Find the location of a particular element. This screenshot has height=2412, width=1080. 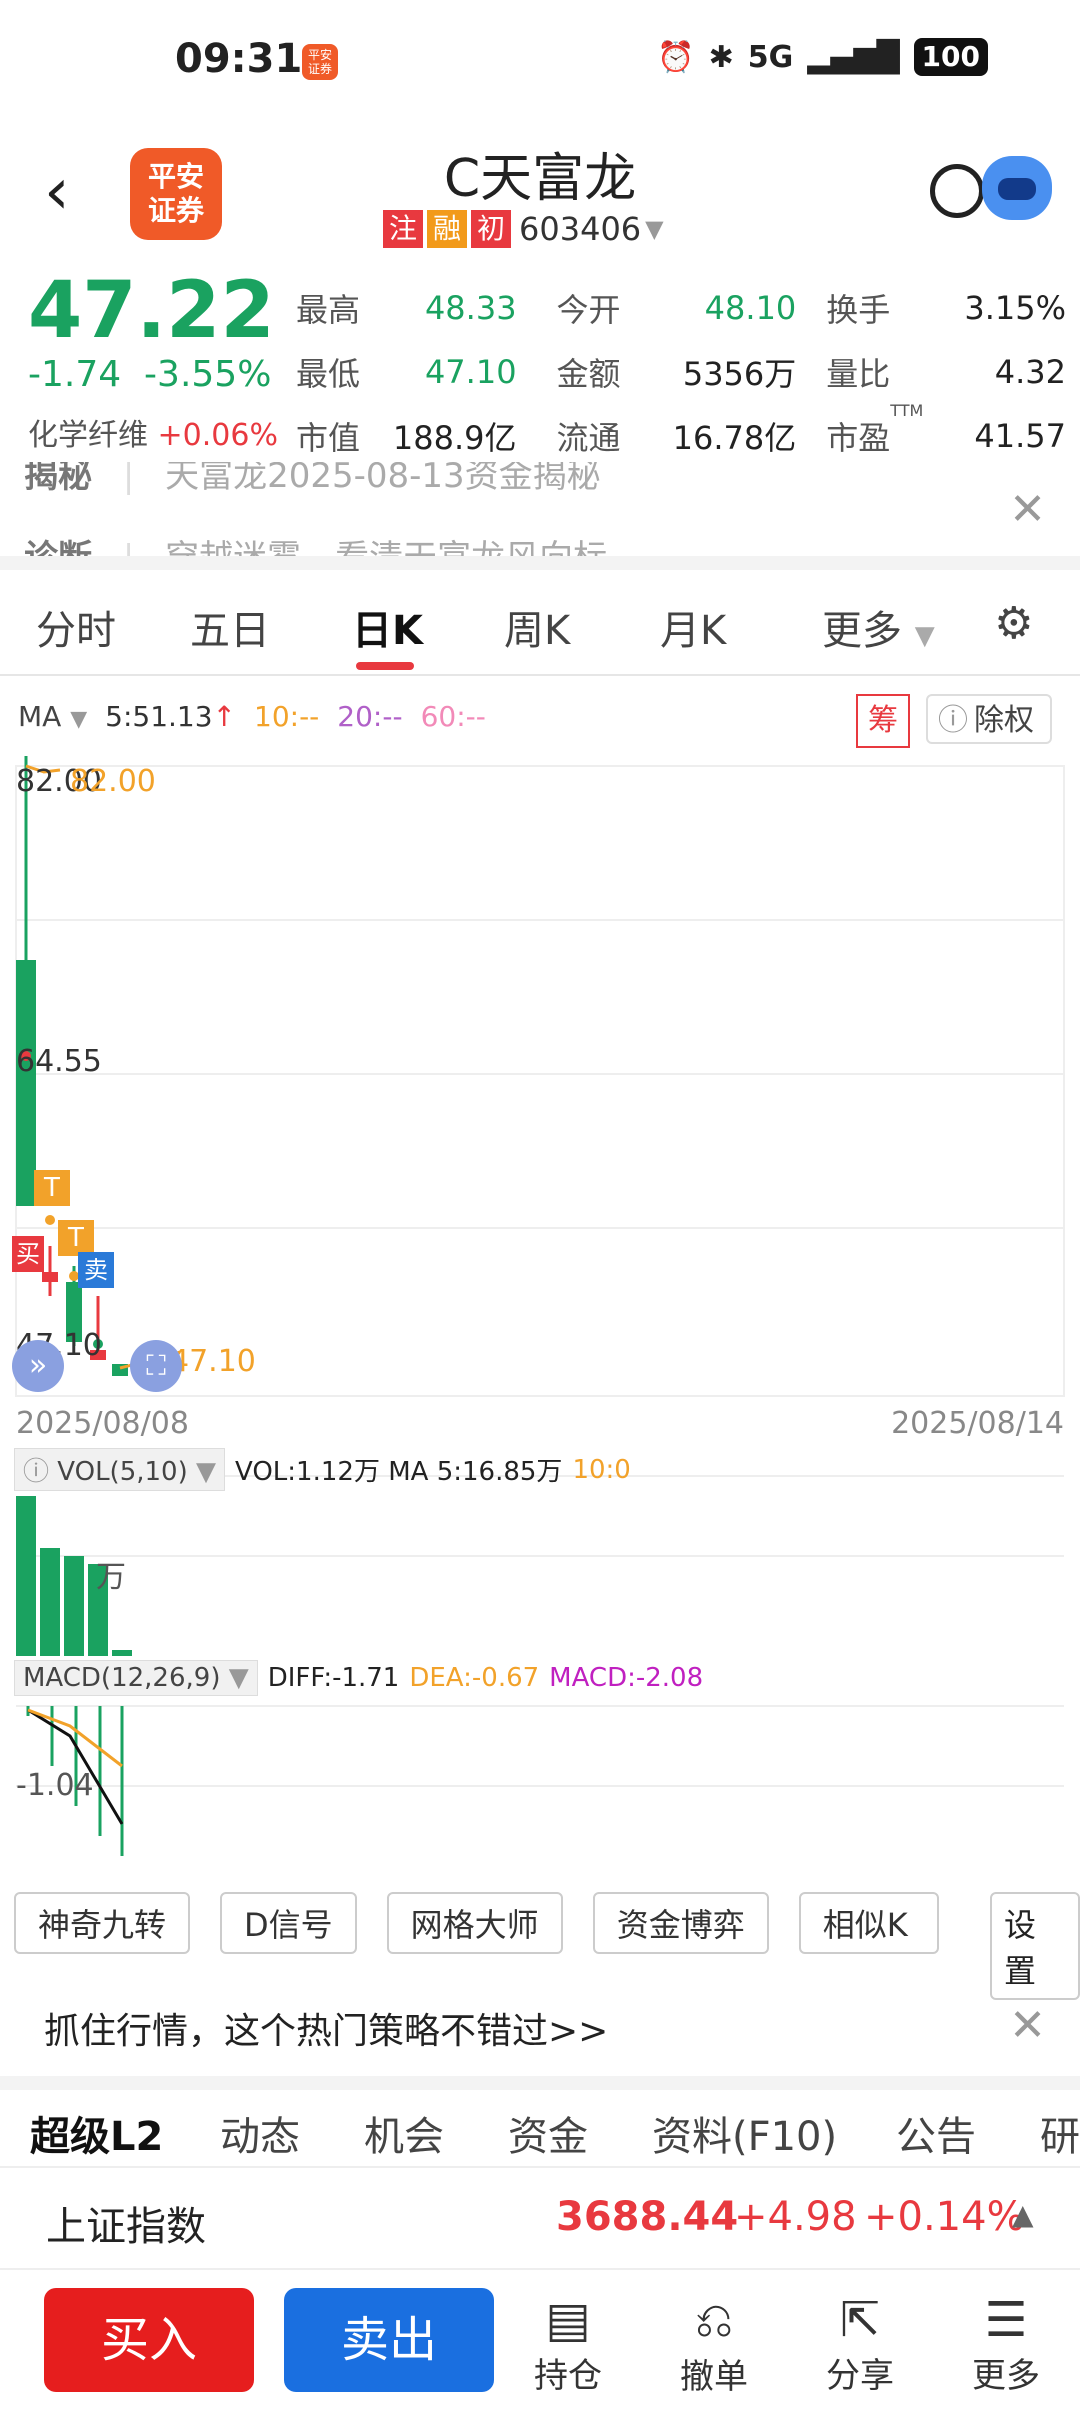

alarm-icon: ⏰ is located at coordinates (676, 57).